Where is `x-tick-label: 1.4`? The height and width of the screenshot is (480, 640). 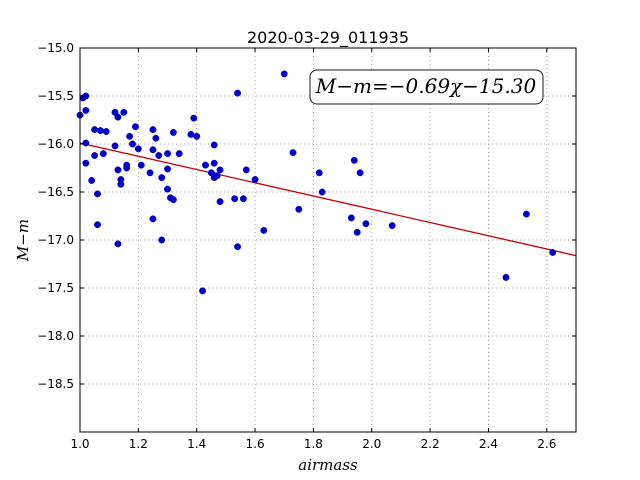 x-tick-label: 1.4 is located at coordinates (196, 444).